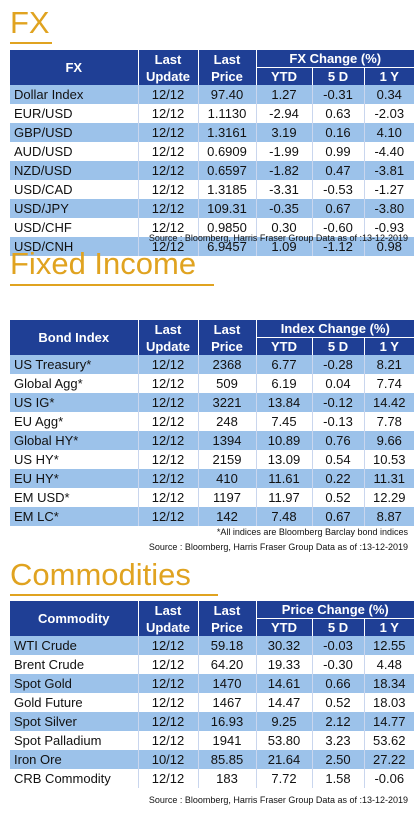 The image size is (420, 818). Describe the element at coordinates (74, 383) in the screenshot. I see `row-name-cell: Global Agg*` at that location.